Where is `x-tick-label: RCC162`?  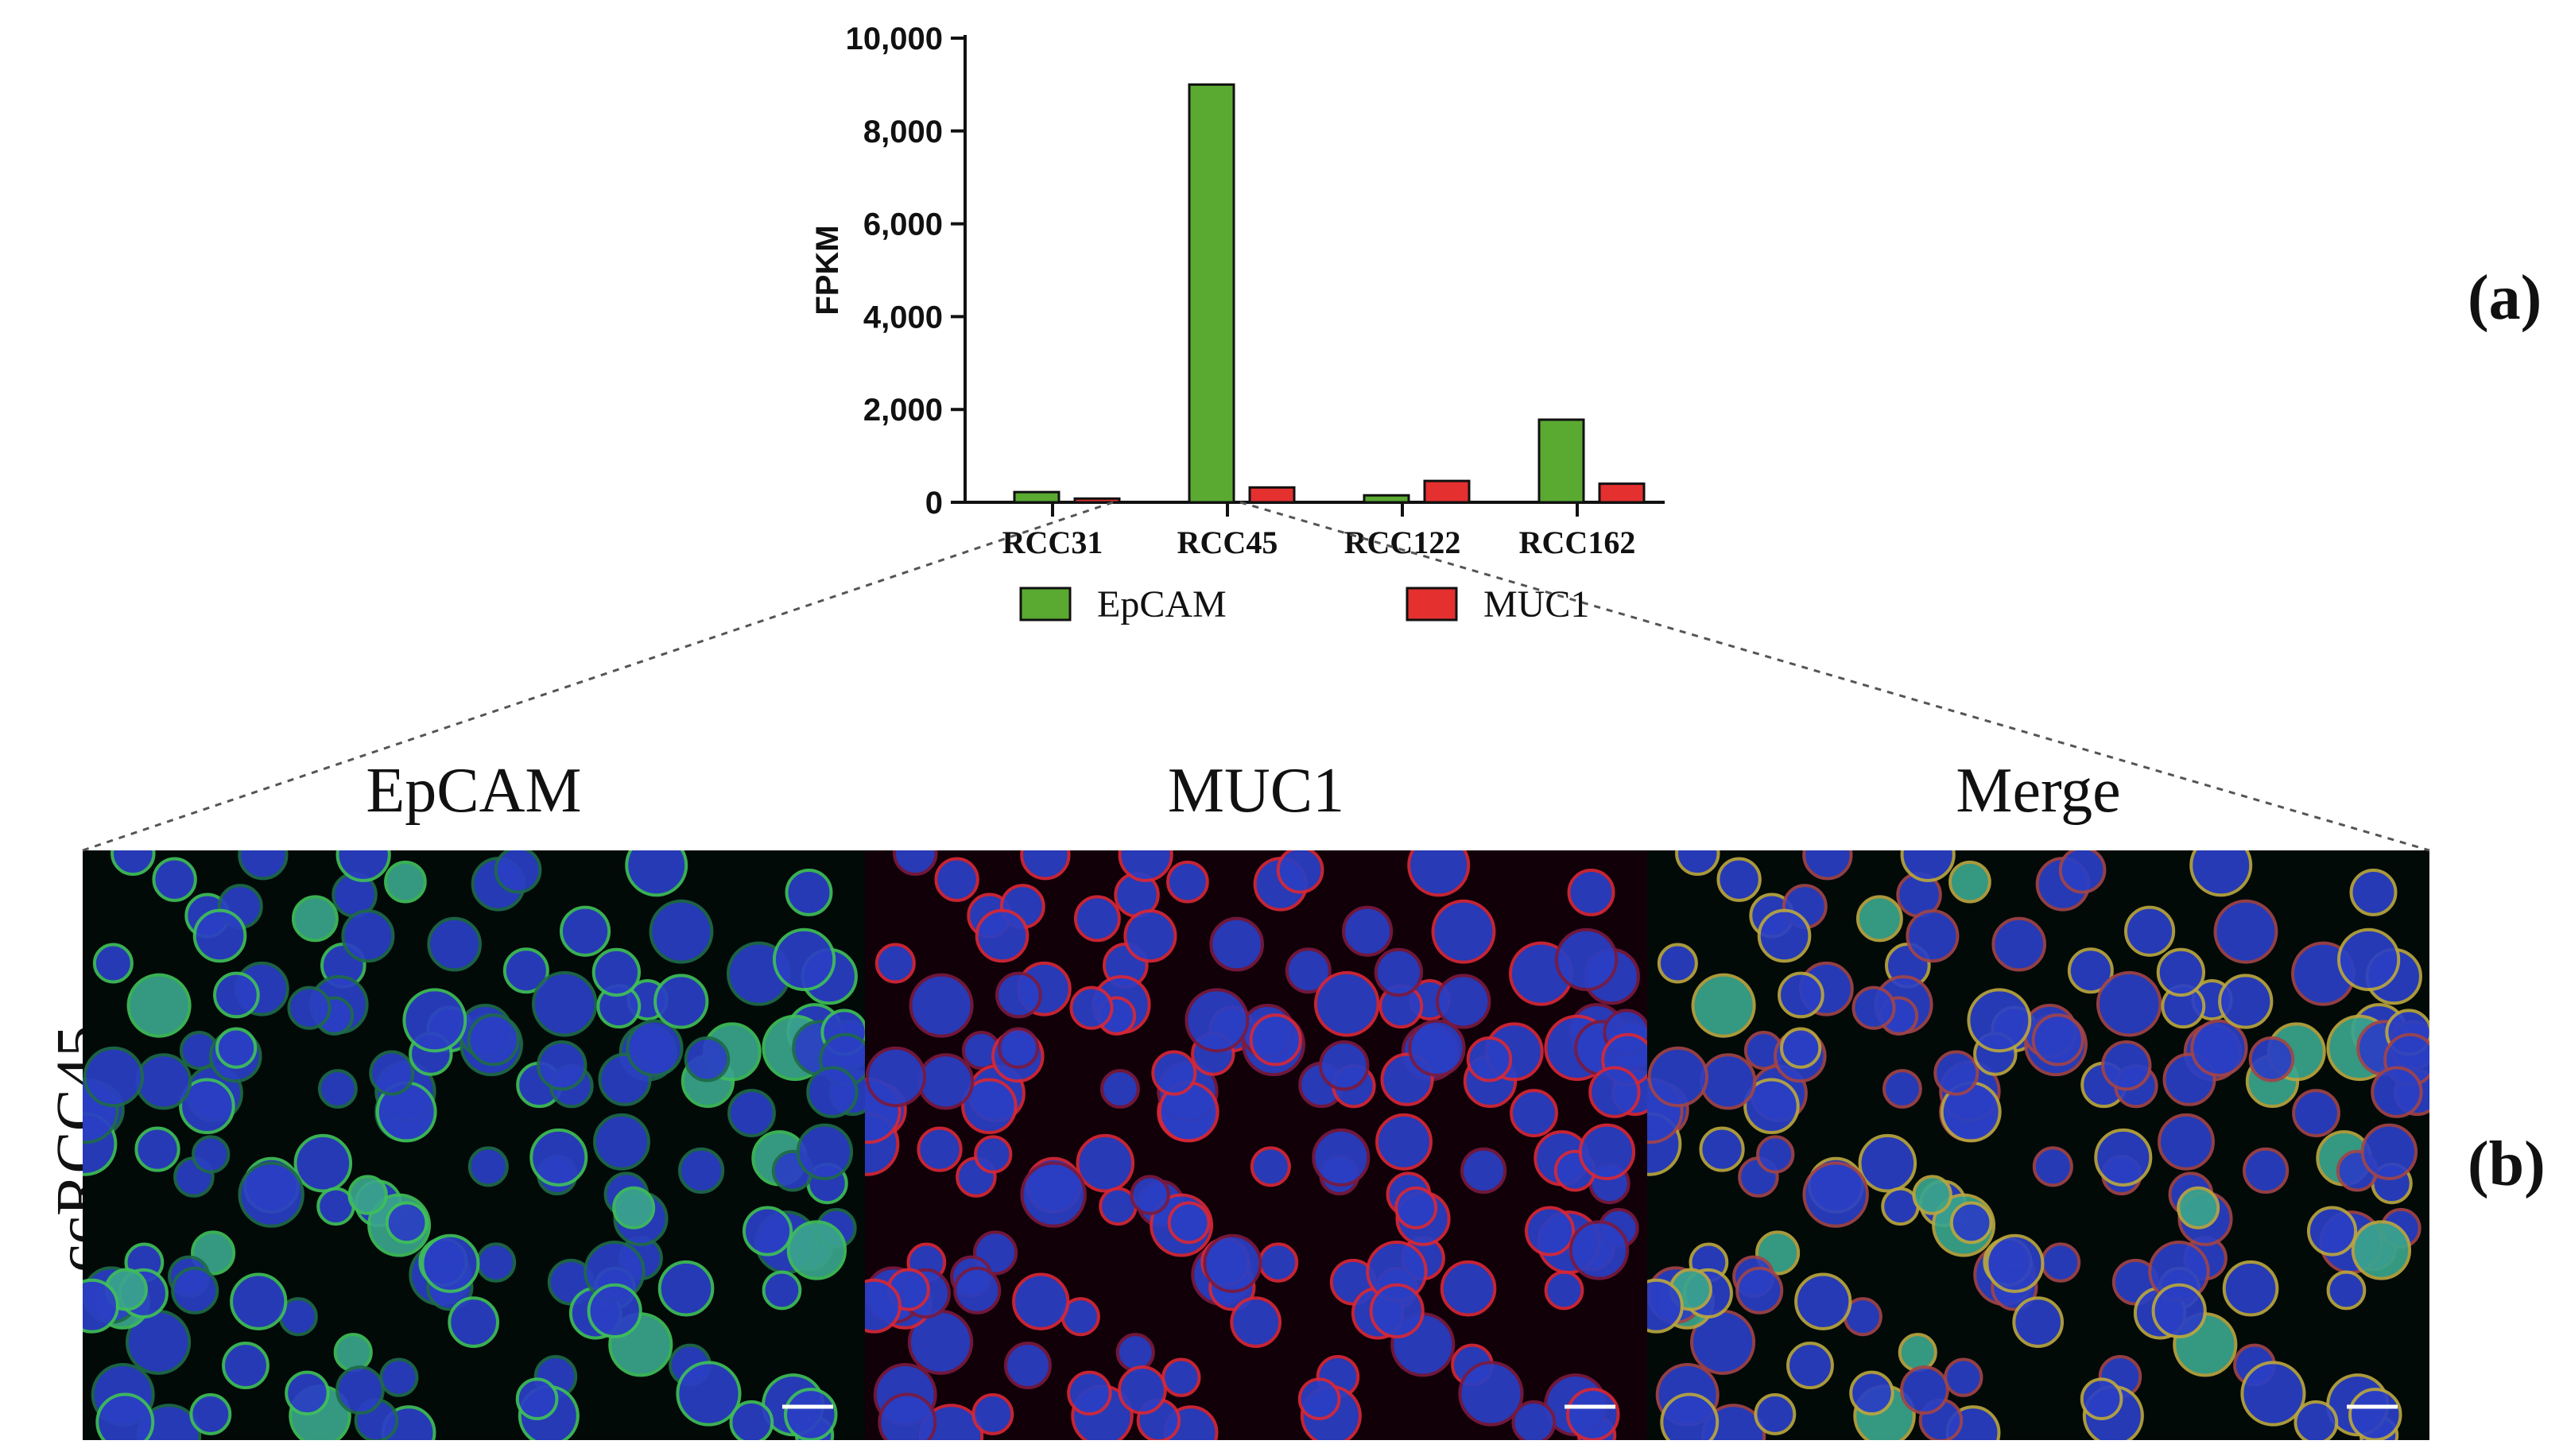
x-tick-label: RCC162 is located at coordinates (1577, 542).